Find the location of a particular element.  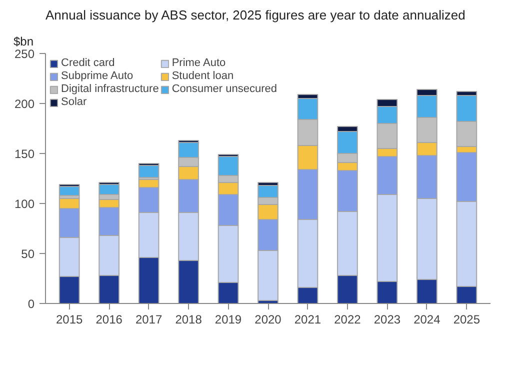

legend-label: Consumer unsecured is located at coordinates (224, 89).